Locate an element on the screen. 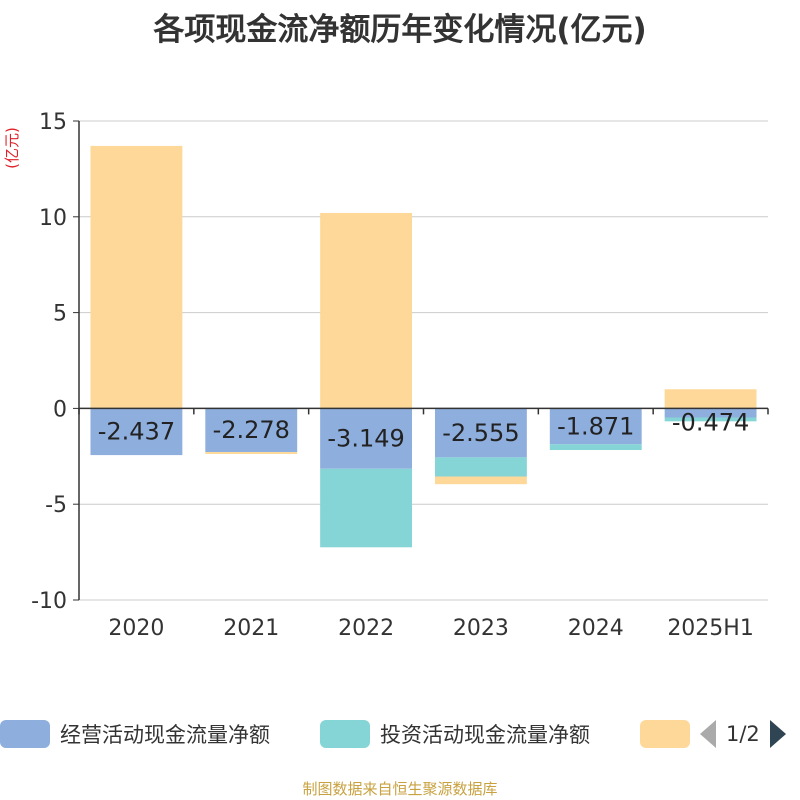 Image resolution: width=800 pixels, height=800 pixels. bar-3-2020 is located at coordinates (136, 277).